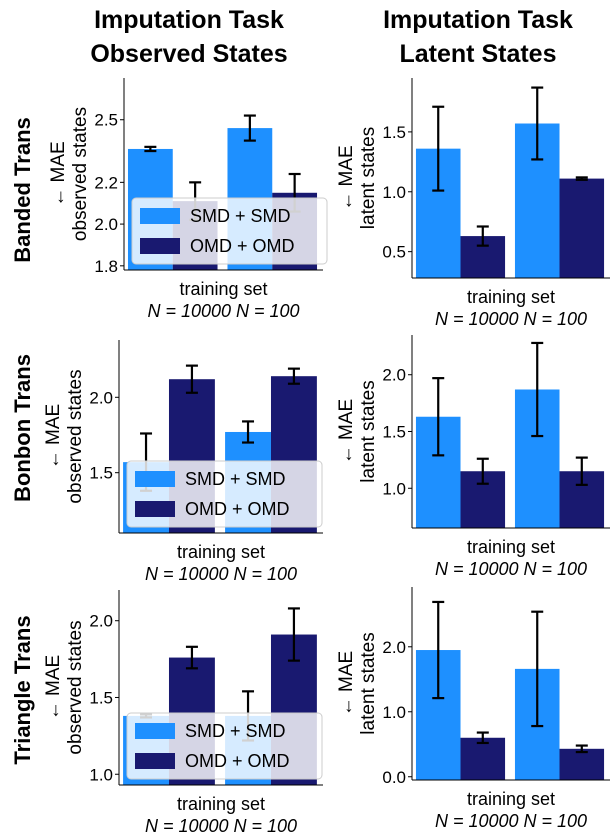 The image size is (611, 836). What do you see at coordinates (394, 252) in the screenshot?
I see `y-tick-label: 0.5` at bounding box center [394, 252].